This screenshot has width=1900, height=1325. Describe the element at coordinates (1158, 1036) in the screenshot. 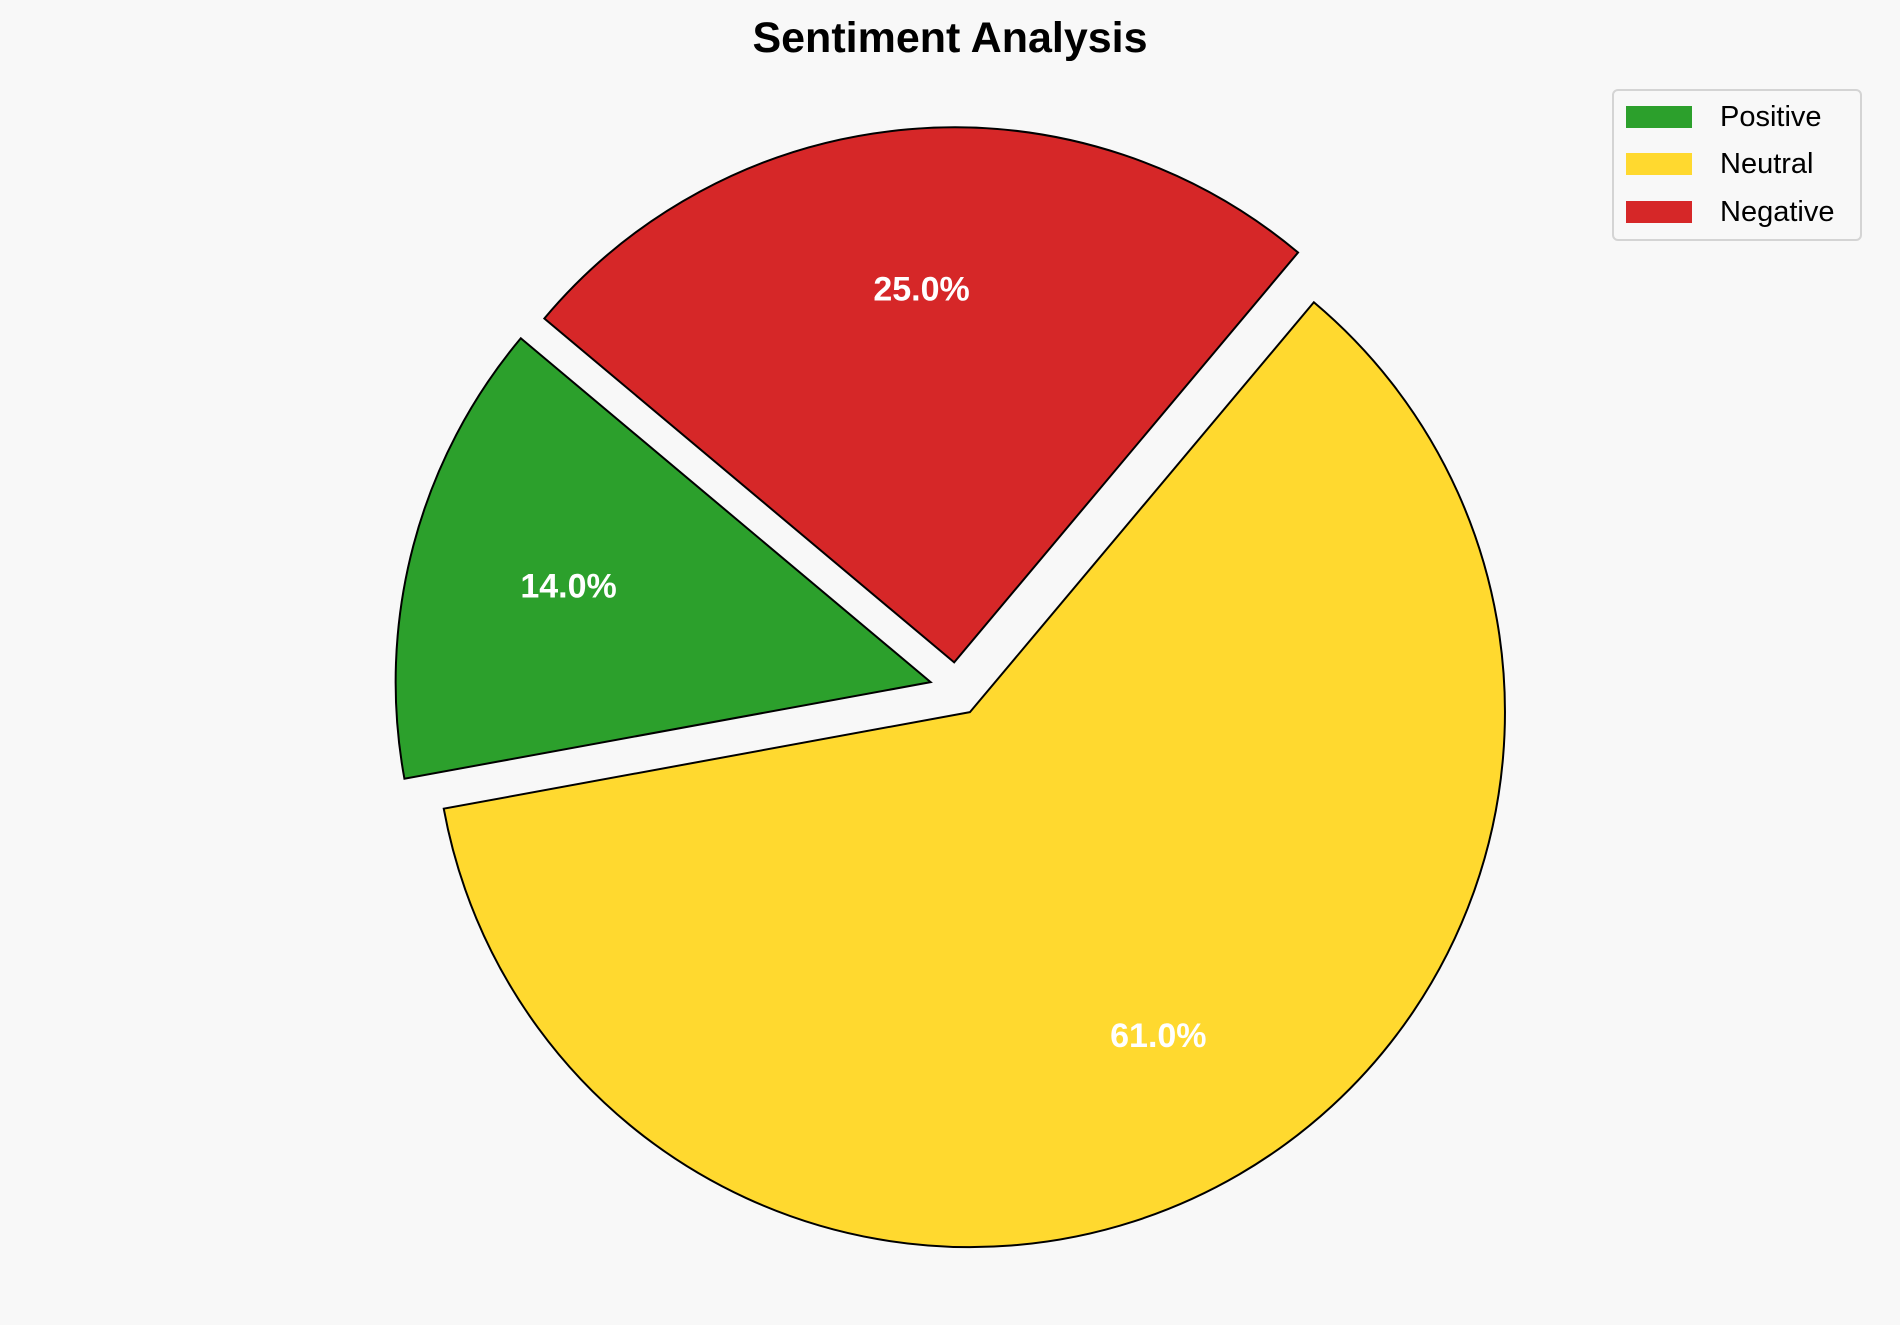

I see `slice-label-neutral: 61.0%` at that location.